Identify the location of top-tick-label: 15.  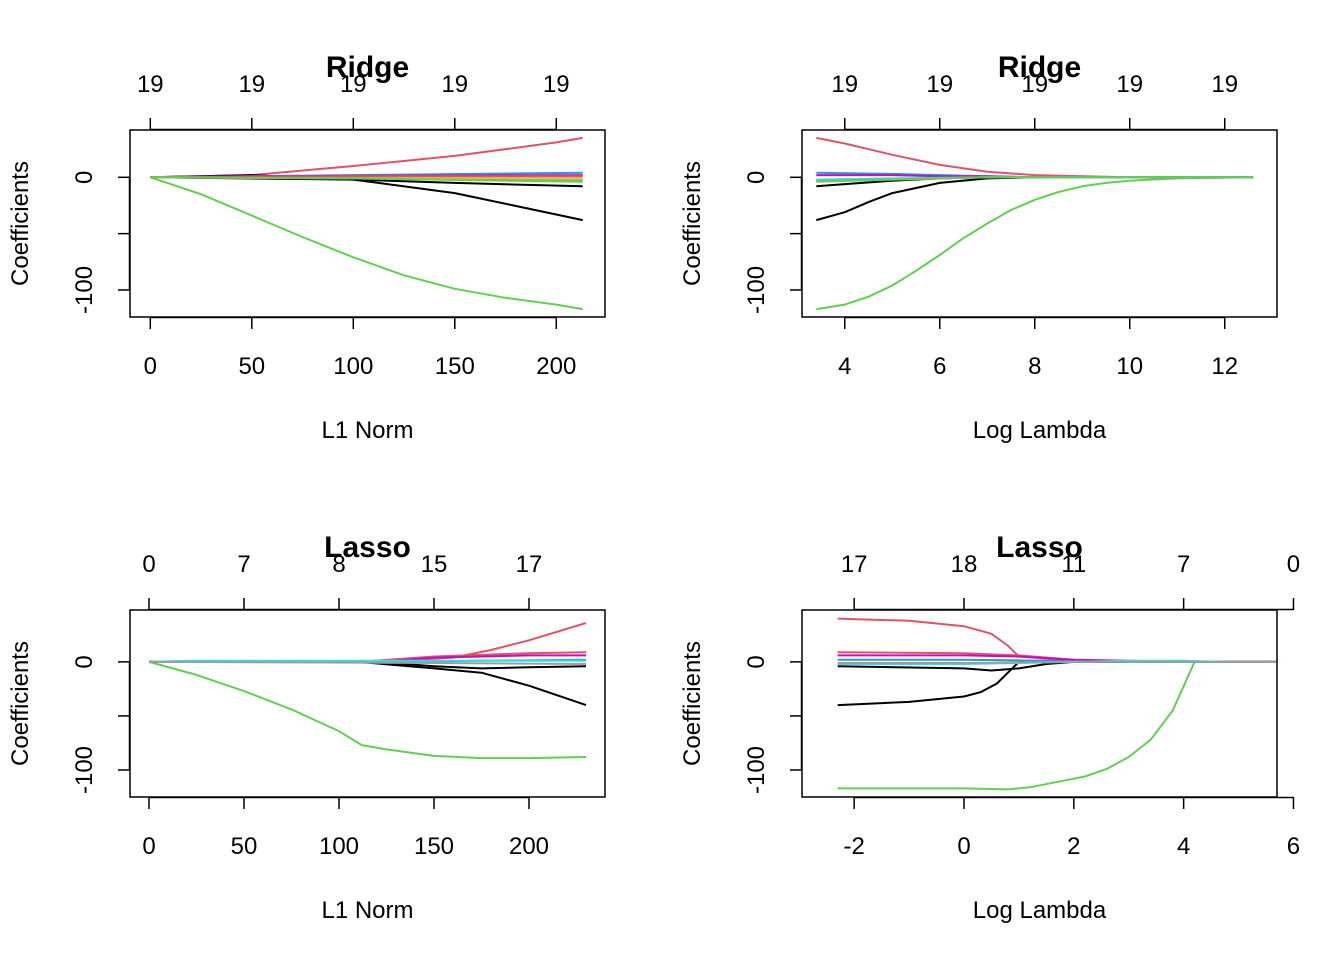
(434, 564).